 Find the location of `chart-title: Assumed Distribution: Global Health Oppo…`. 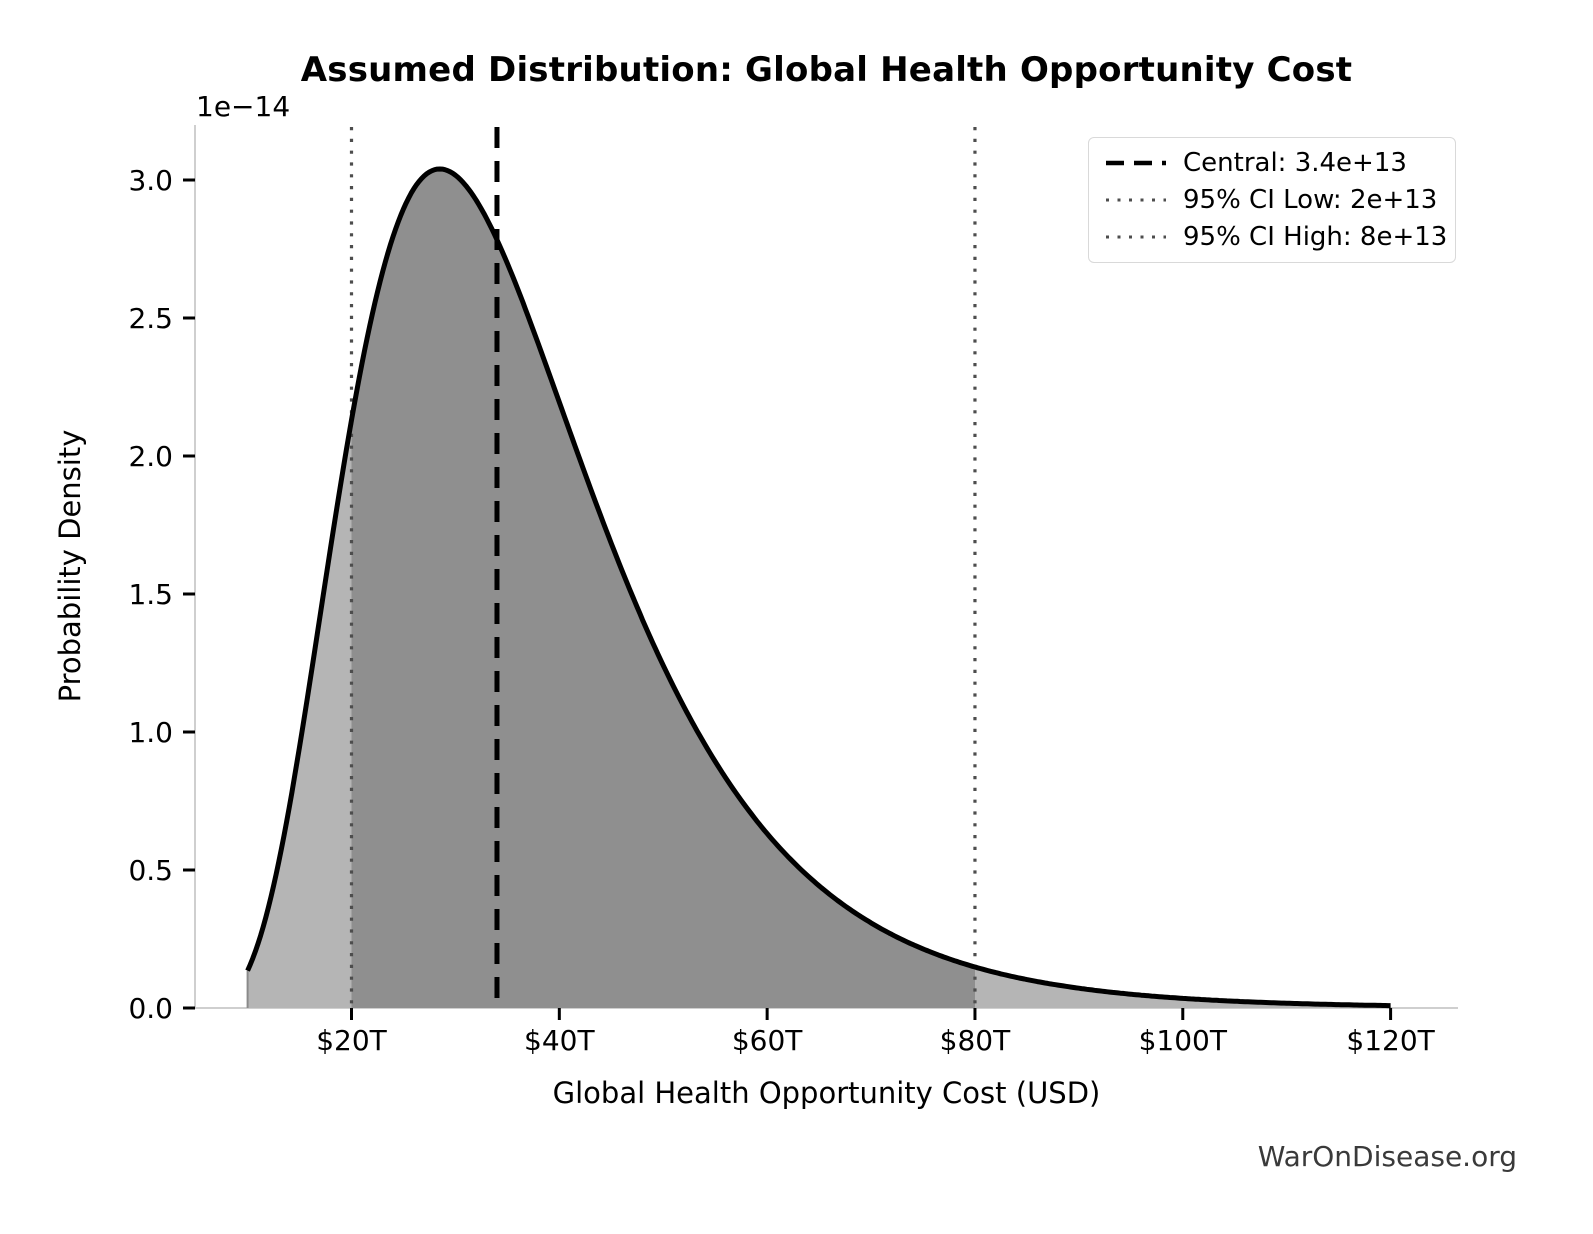

chart-title: Assumed Distribution: Global Health Oppo… is located at coordinates (826, 70).